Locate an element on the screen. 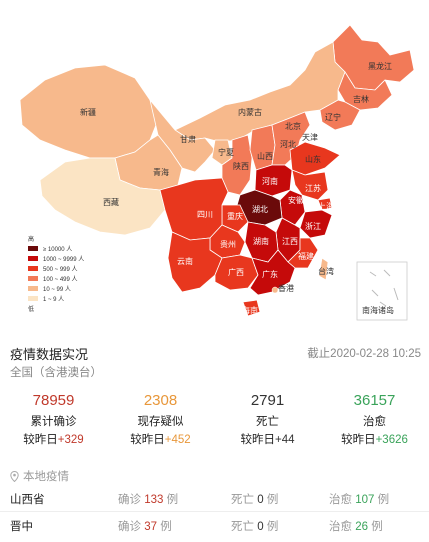 The width and height of the screenshot is (429, 542). label-ningxia: 宁夏 is located at coordinates (226, 152).